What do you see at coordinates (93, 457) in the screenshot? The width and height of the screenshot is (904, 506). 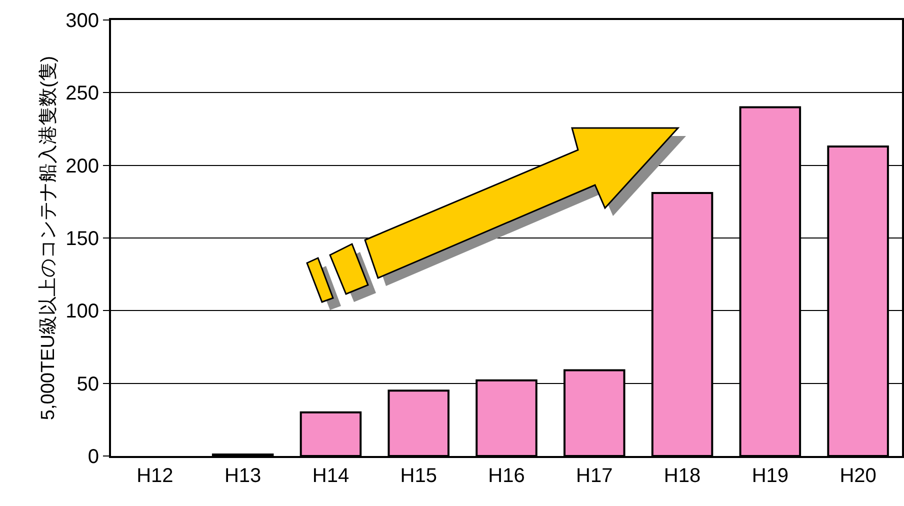 I see `y-tick-label: 0` at bounding box center [93, 457].